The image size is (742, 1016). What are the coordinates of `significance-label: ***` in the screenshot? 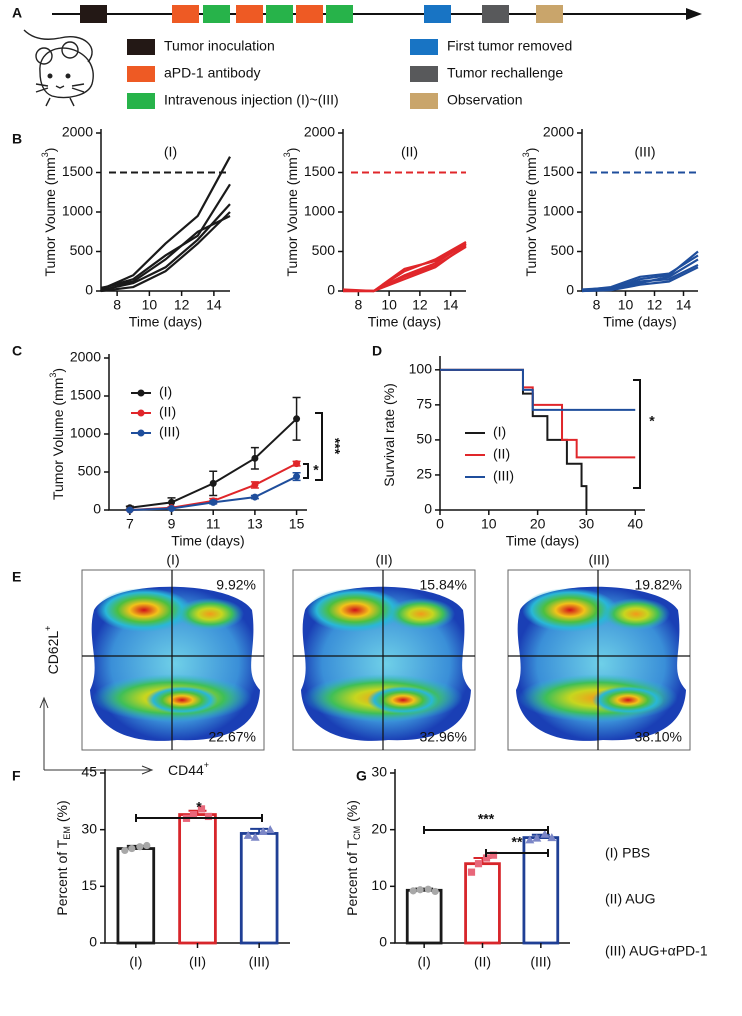 It's located at (486, 819).